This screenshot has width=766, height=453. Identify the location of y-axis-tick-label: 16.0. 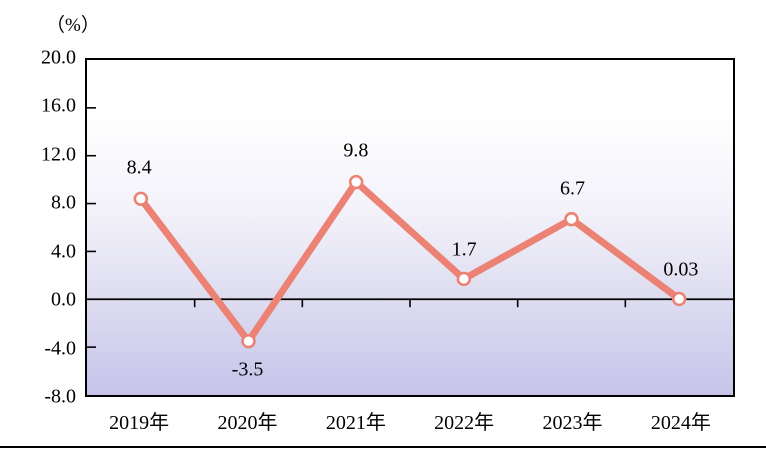
(58, 105).